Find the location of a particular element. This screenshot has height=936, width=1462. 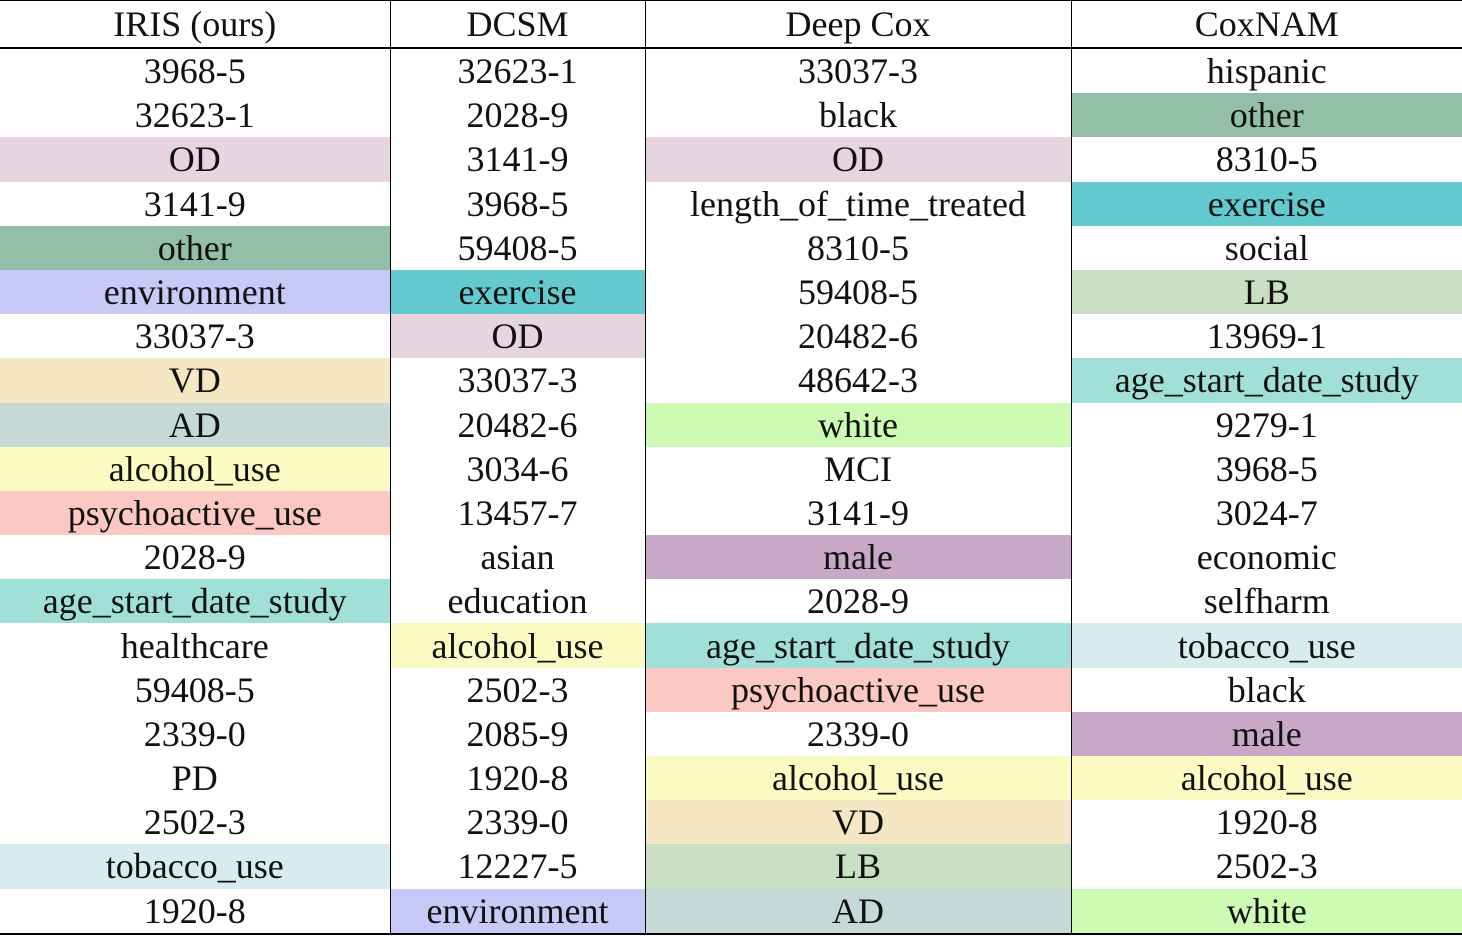

cell-deep-cox: 3141-9 is located at coordinates (857, 513).